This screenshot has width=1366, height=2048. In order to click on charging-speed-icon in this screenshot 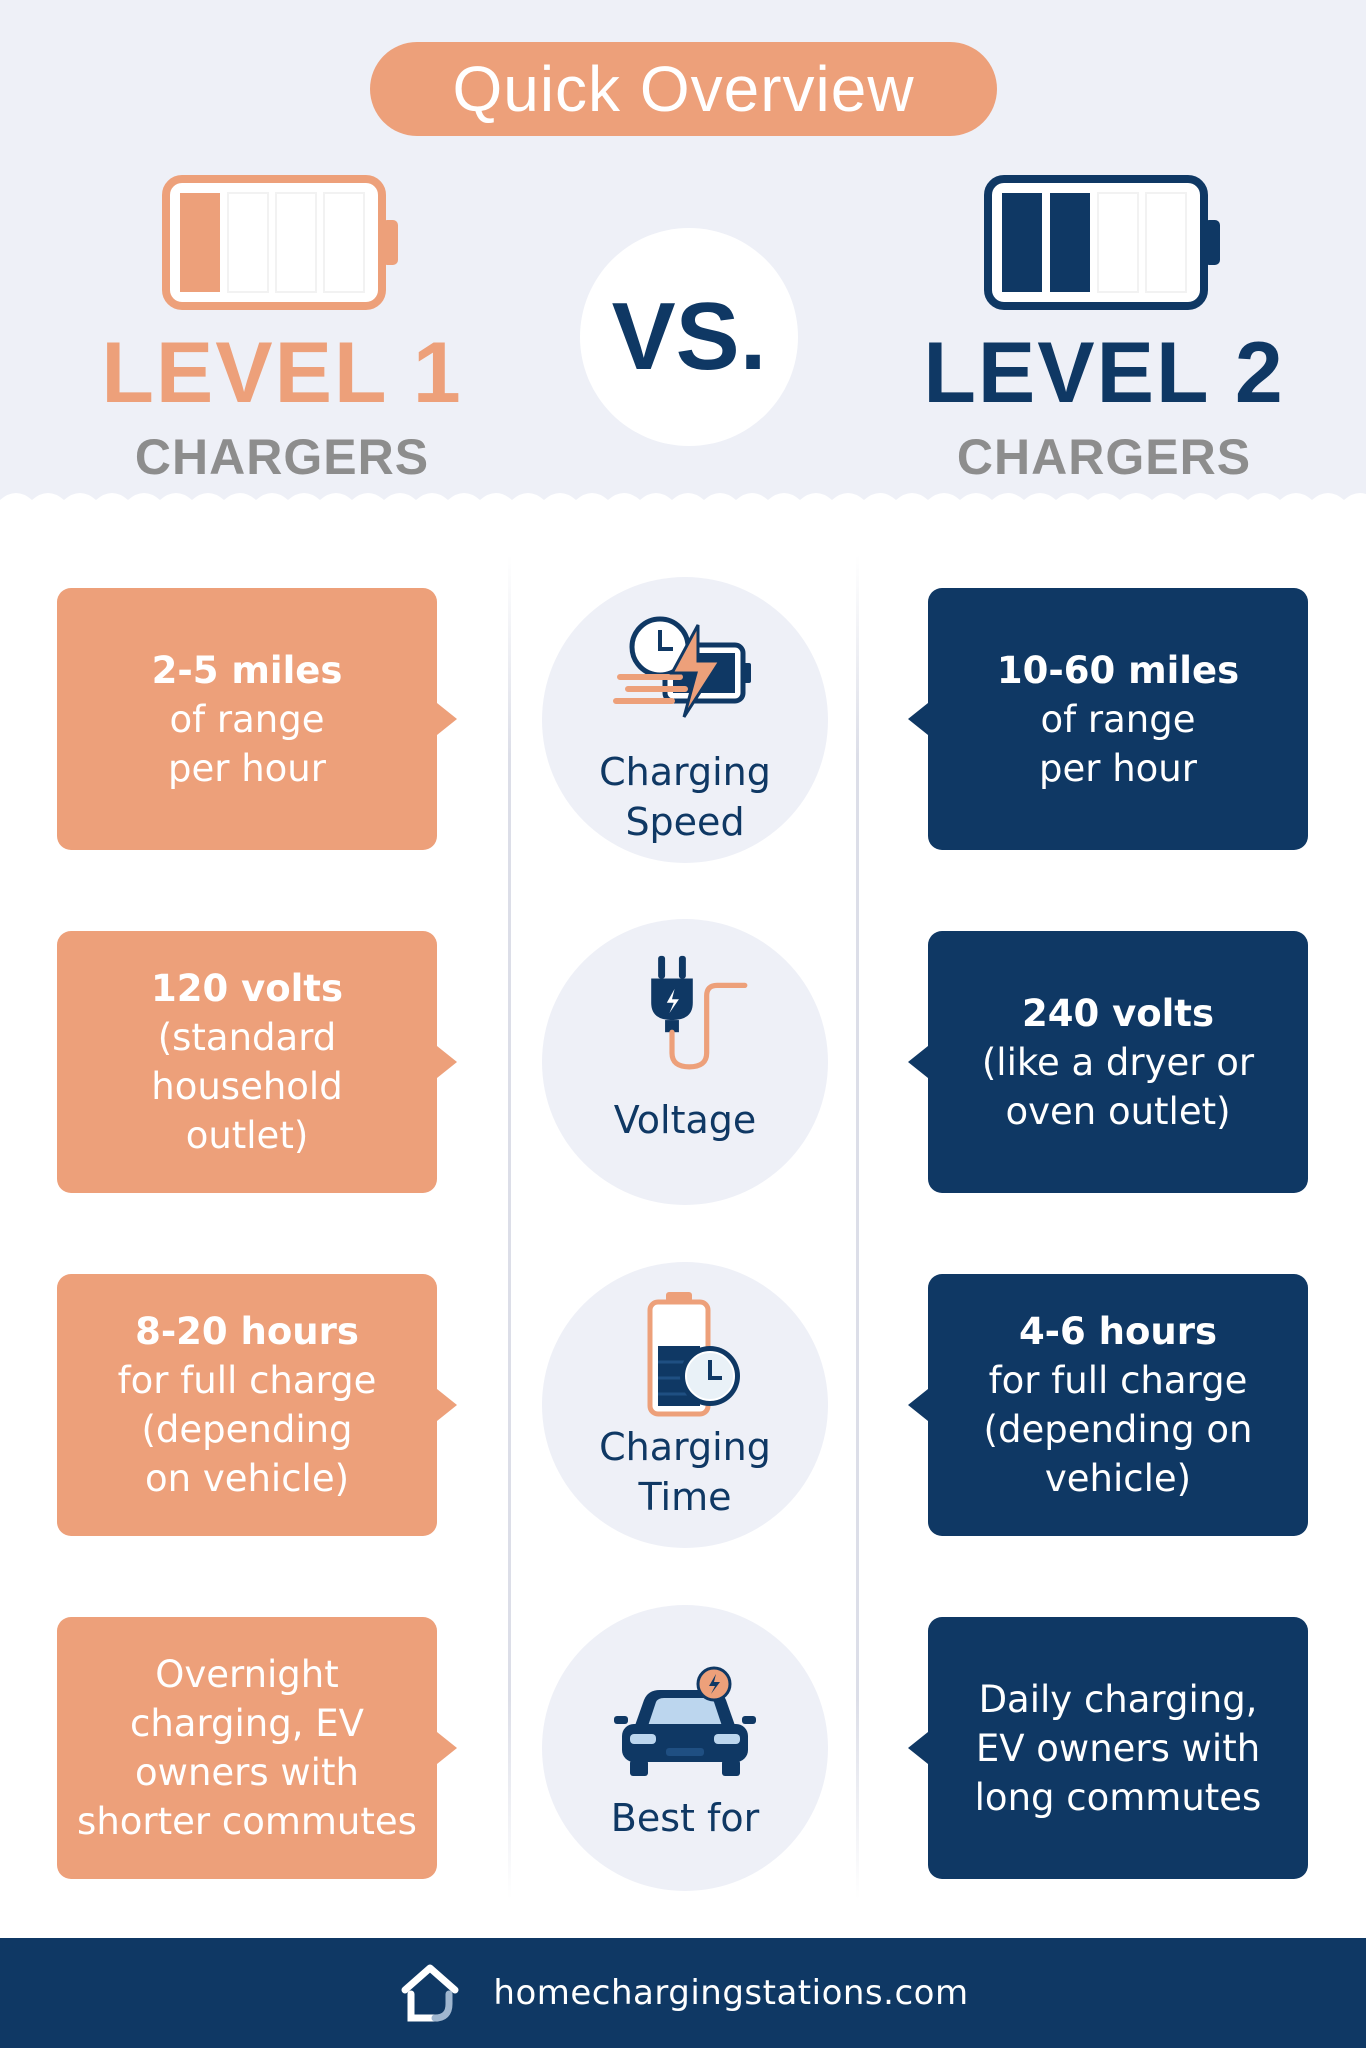, I will do `click(682, 667)`.